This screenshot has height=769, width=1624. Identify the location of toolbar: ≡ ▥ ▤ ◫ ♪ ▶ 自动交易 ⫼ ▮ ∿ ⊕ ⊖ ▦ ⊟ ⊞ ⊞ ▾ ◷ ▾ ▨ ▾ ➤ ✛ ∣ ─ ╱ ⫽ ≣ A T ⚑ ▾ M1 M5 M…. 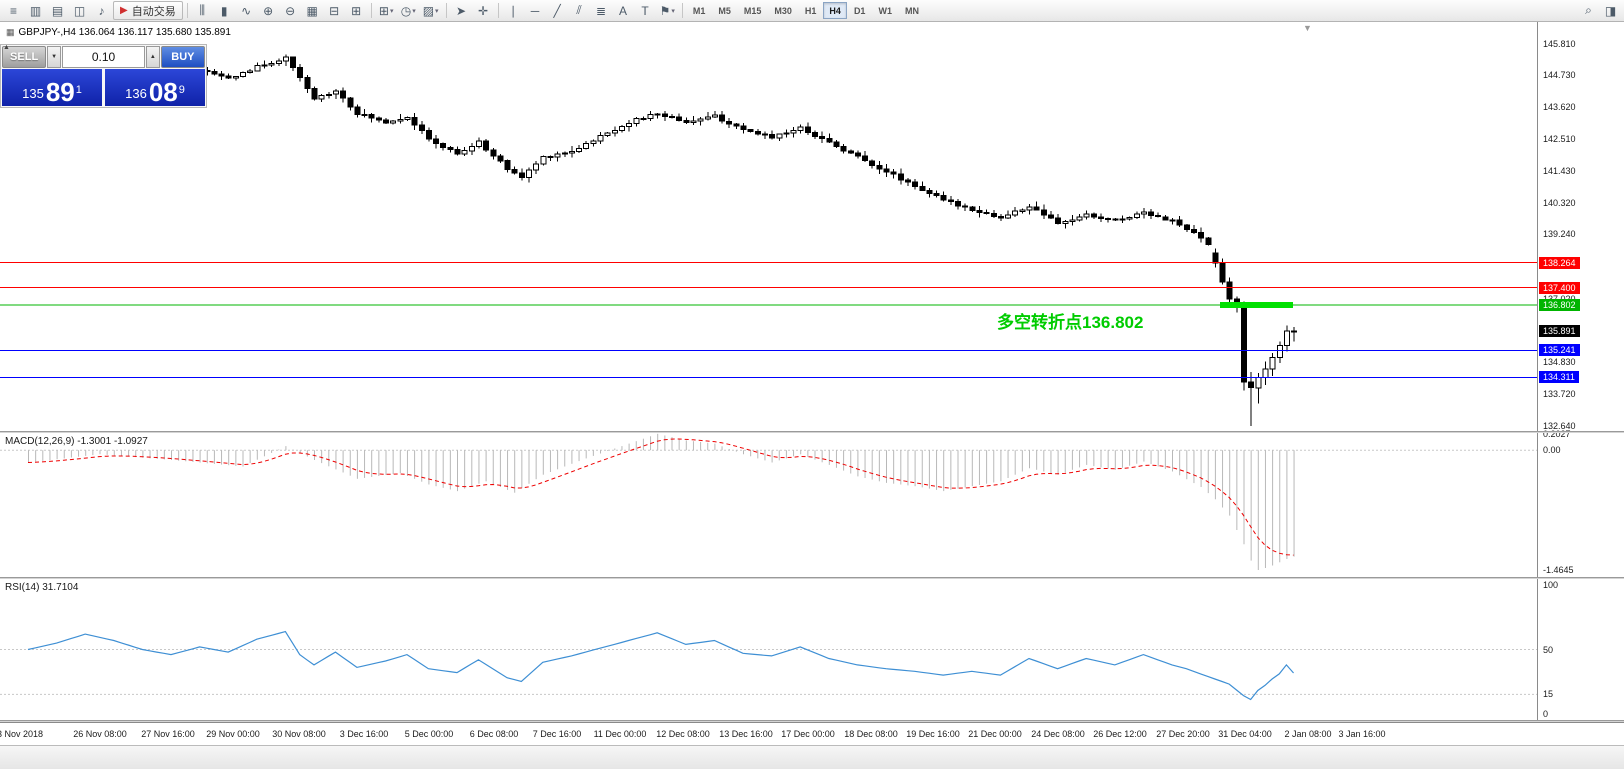
(812, 11).